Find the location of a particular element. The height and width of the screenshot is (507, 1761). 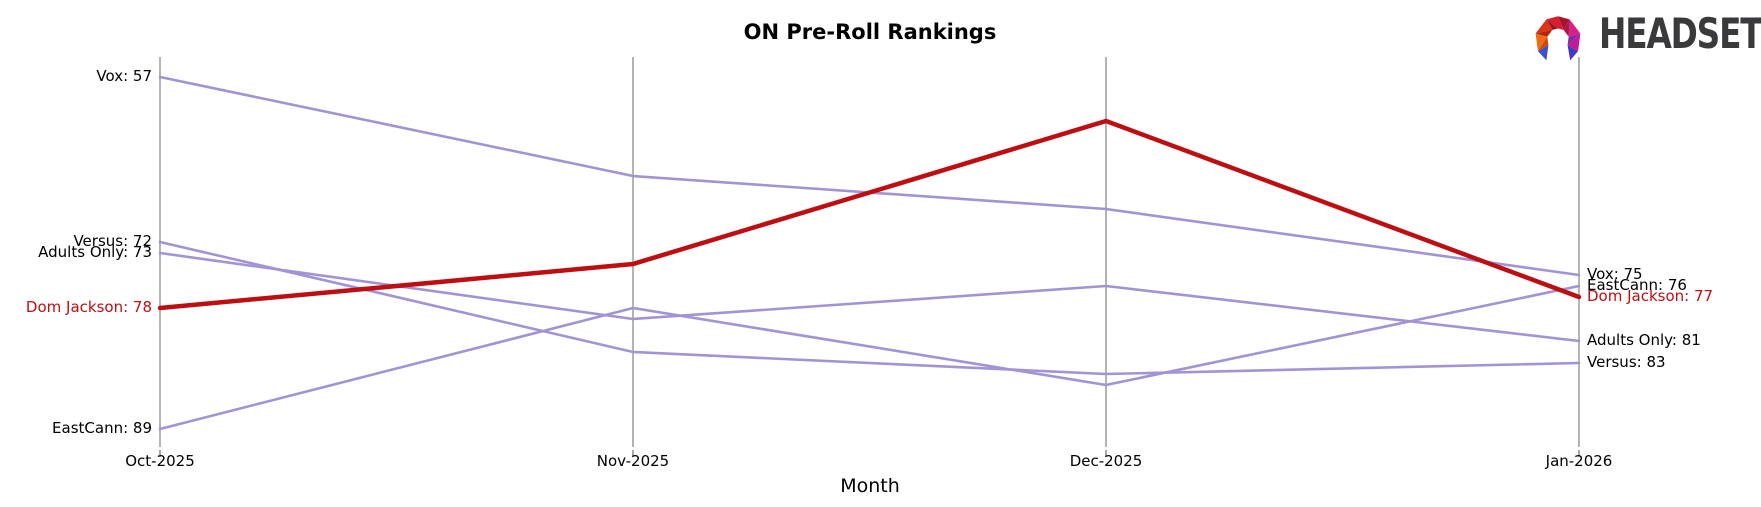

series-label-left-dom-jackson: Dom Jackson: 78 is located at coordinates (88, 307).